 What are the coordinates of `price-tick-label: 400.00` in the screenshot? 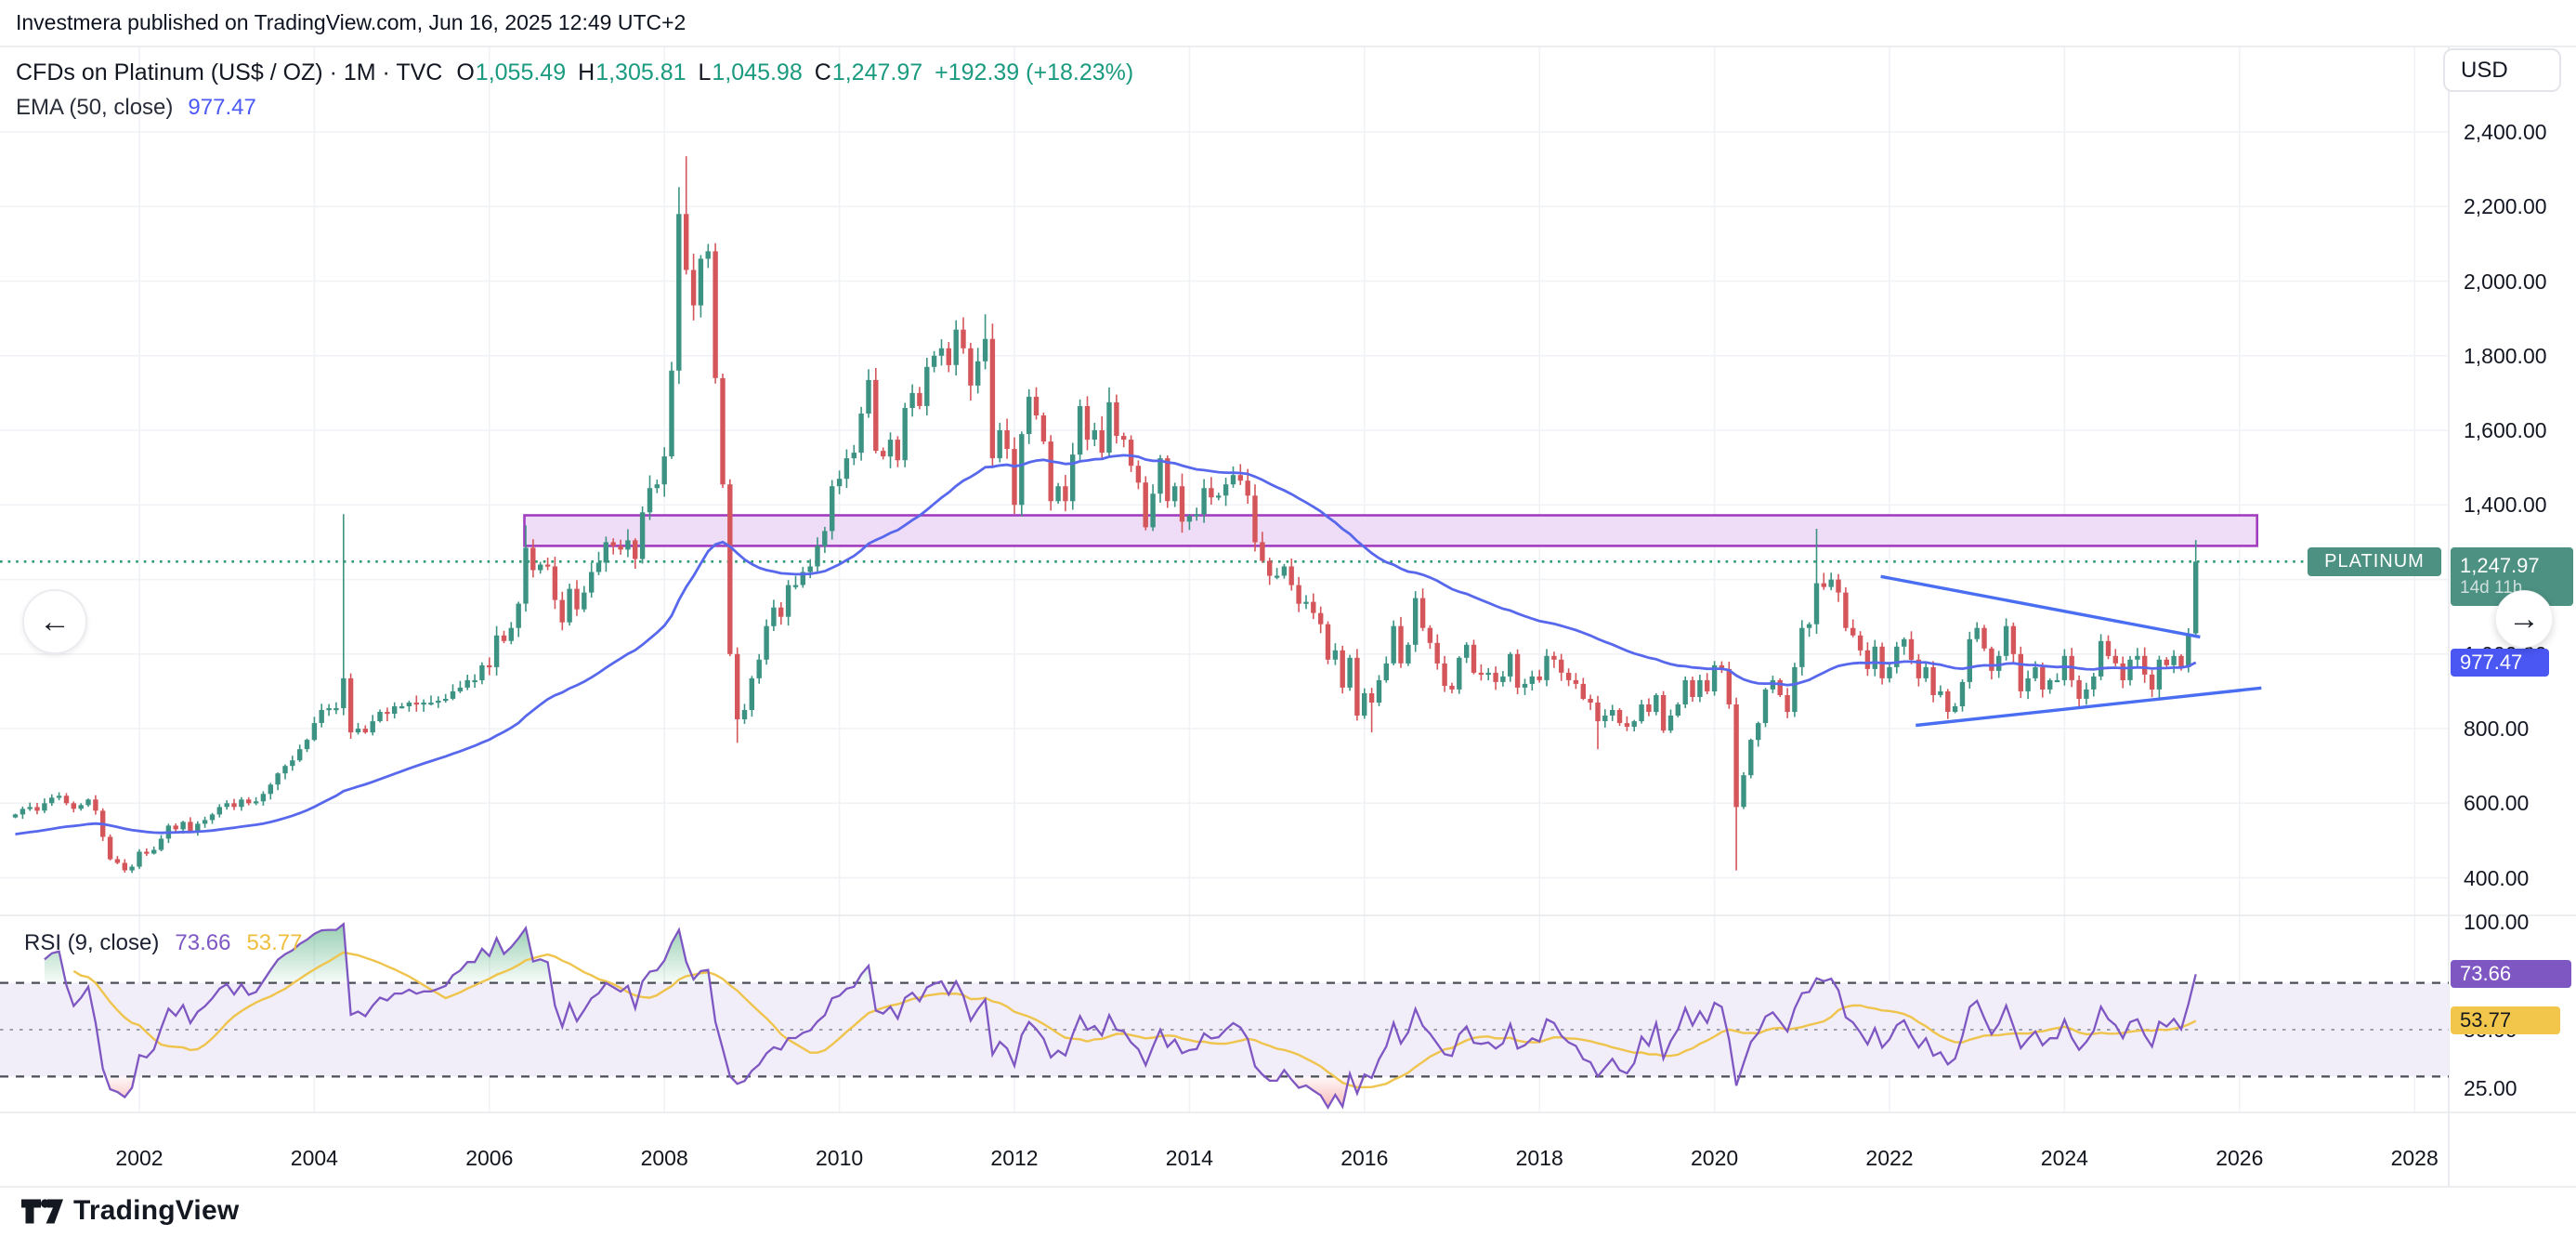 It's located at (2497, 877).